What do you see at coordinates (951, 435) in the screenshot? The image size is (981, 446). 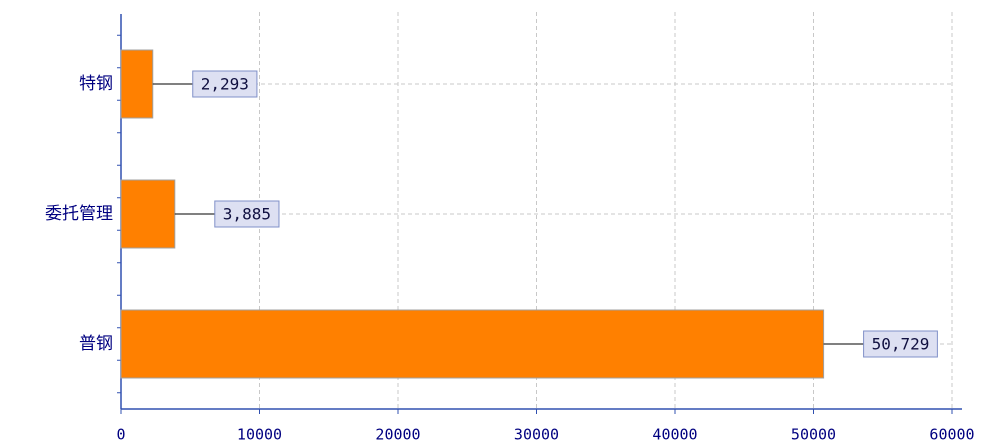 I see `x-tick-label: 60000` at bounding box center [951, 435].